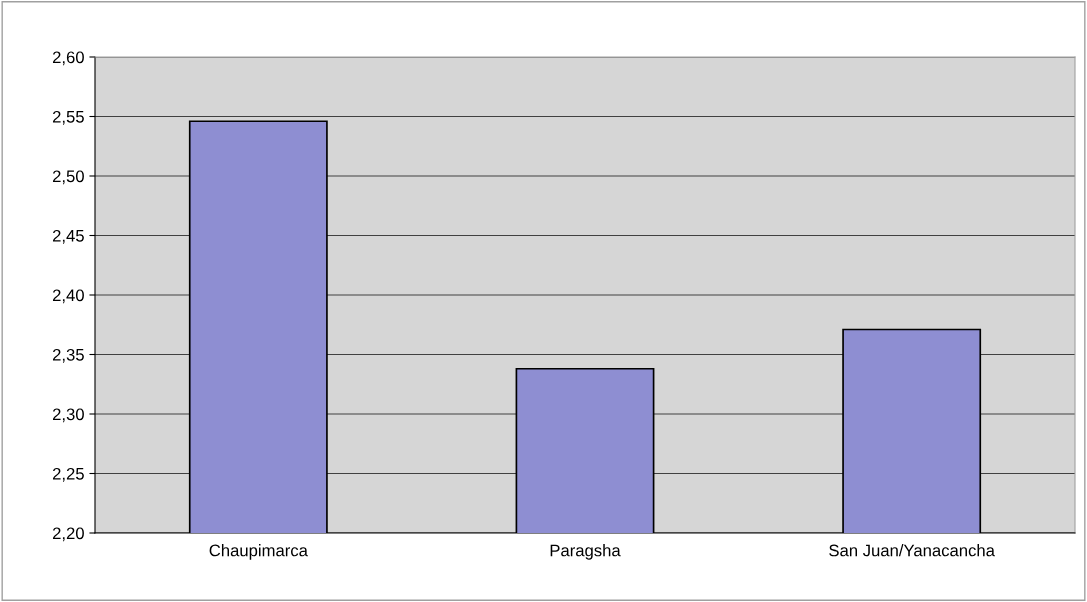  What do you see at coordinates (68, 474) in the screenshot?
I see `y-tick-label: 2,25` at bounding box center [68, 474].